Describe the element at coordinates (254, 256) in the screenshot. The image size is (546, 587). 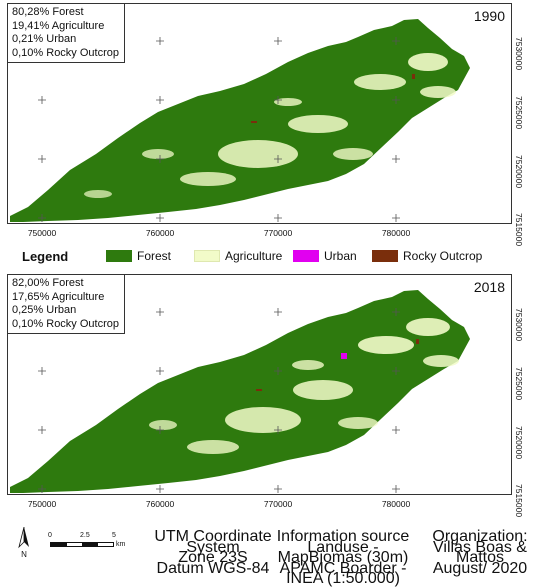
I see `legend-label: Agriculture` at that location.